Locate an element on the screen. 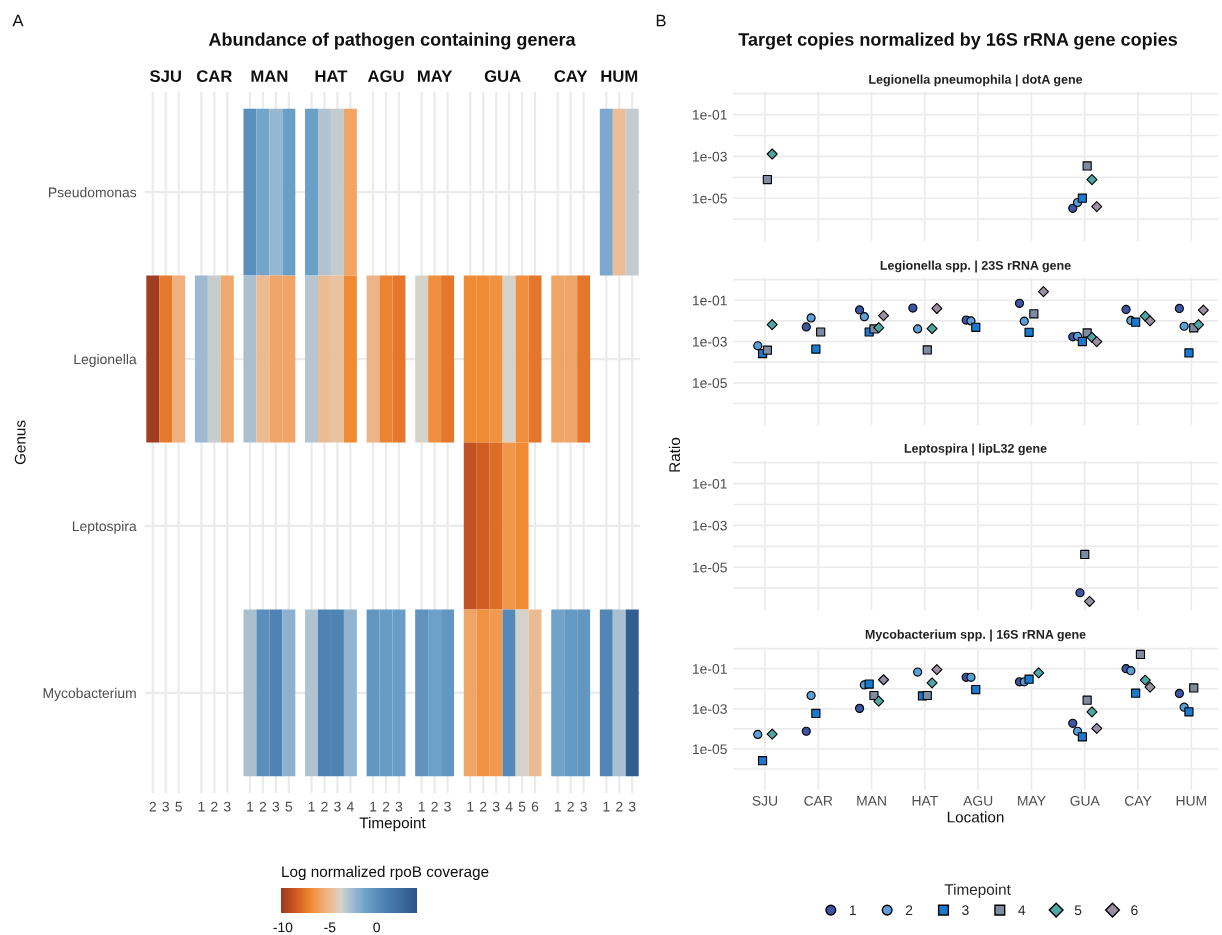 The width and height of the screenshot is (1222, 935). text: GUA is located at coordinates (502, 76).